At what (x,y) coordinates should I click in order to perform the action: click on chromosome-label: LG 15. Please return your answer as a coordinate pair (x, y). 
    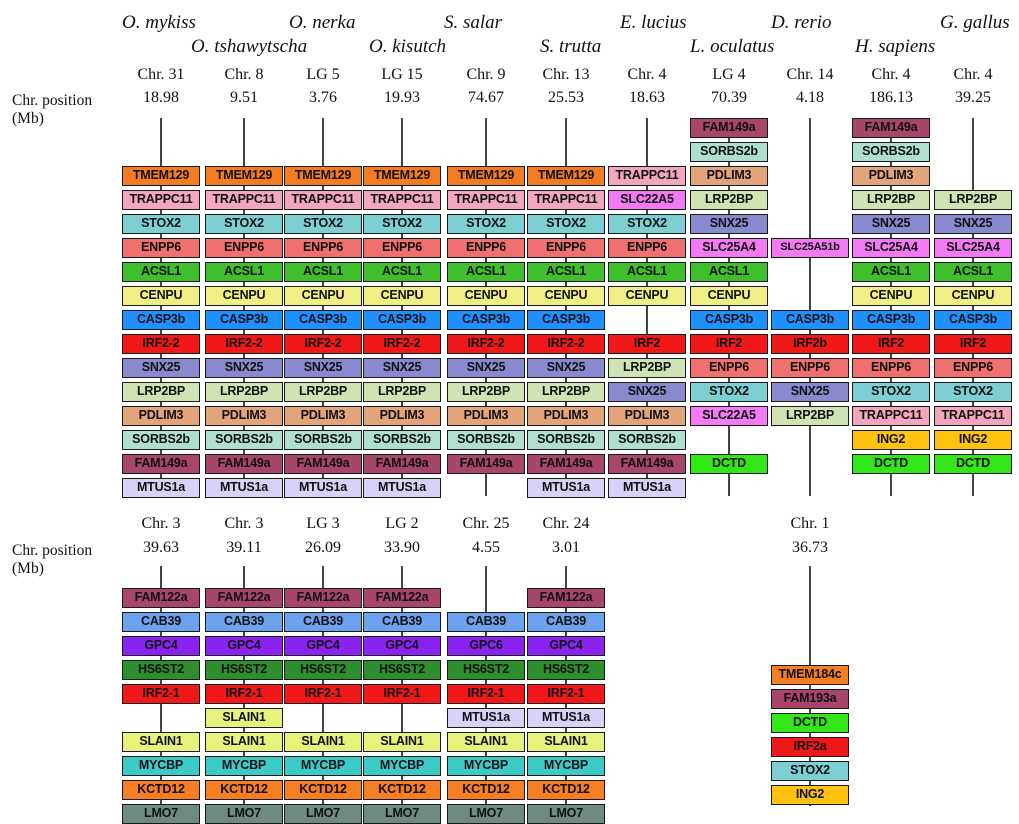
    Looking at the image, I should click on (402, 74).